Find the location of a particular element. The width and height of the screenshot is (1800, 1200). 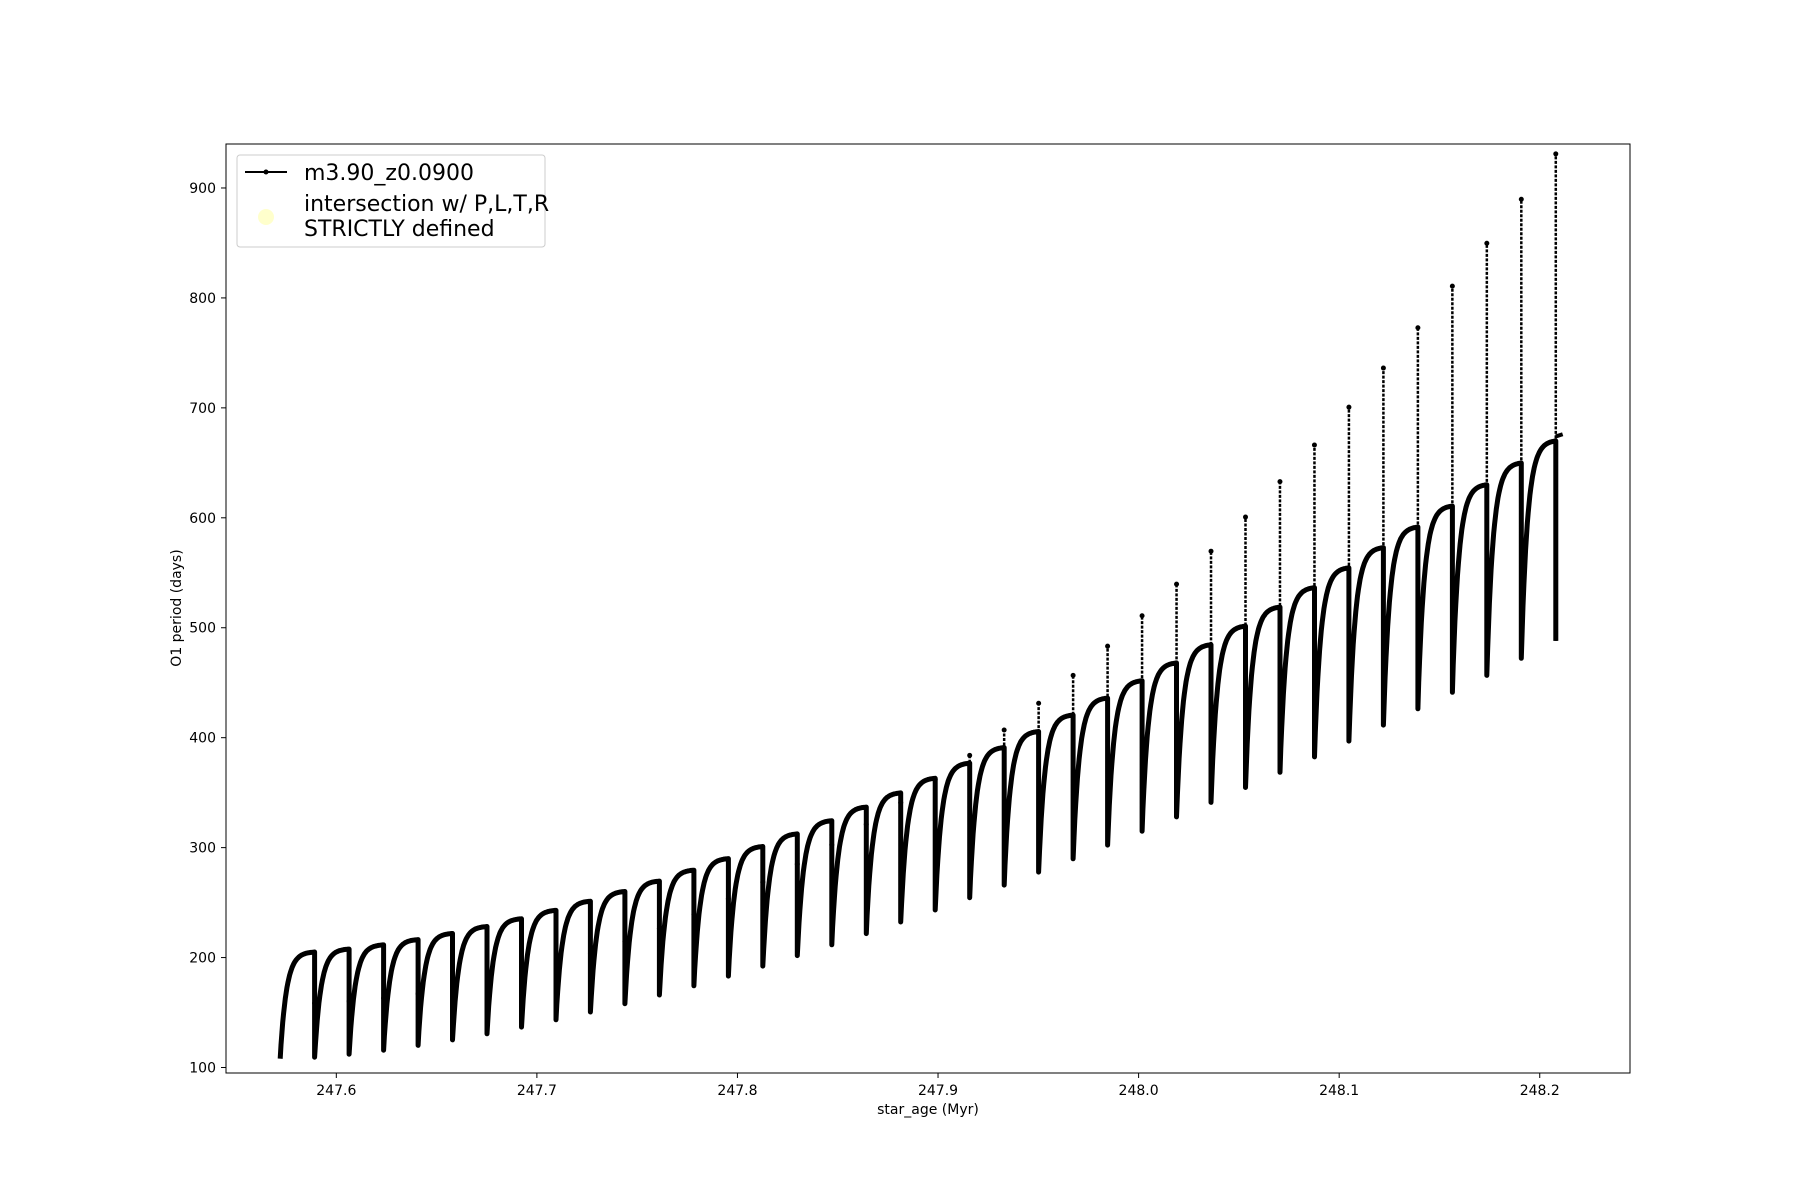

x-tick-label: 248.1 is located at coordinates (1339, 1091).